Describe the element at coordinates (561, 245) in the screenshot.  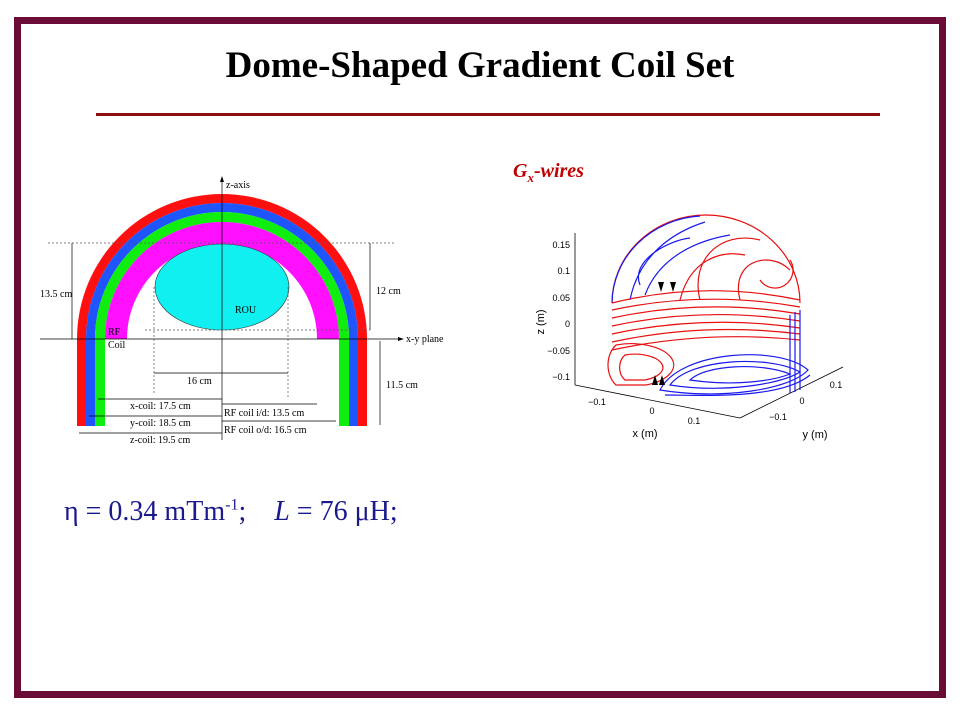
I see `z-tick: 0.15` at that location.